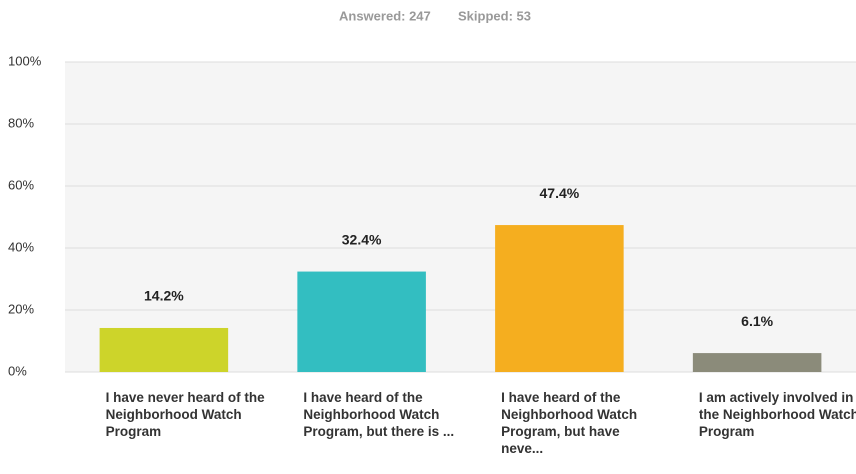  I want to click on y-tick-label: 0%, so click(17, 370).